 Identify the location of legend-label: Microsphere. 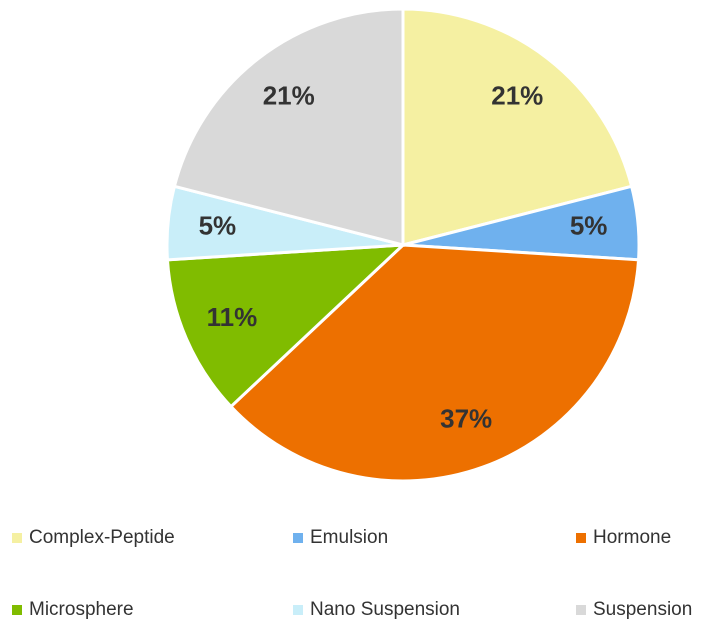
(81, 609).